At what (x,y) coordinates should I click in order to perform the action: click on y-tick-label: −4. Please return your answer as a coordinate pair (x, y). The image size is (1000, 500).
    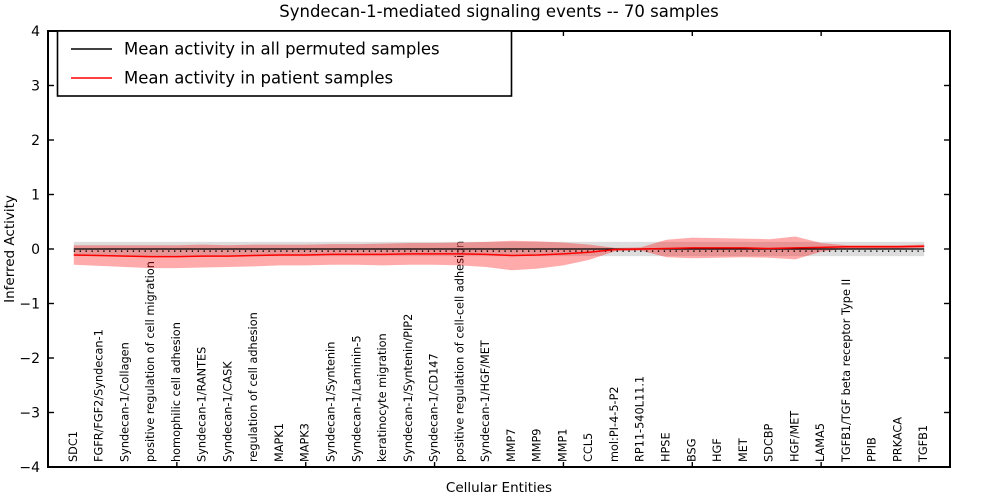
    Looking at the image, I should click on (29, 468).